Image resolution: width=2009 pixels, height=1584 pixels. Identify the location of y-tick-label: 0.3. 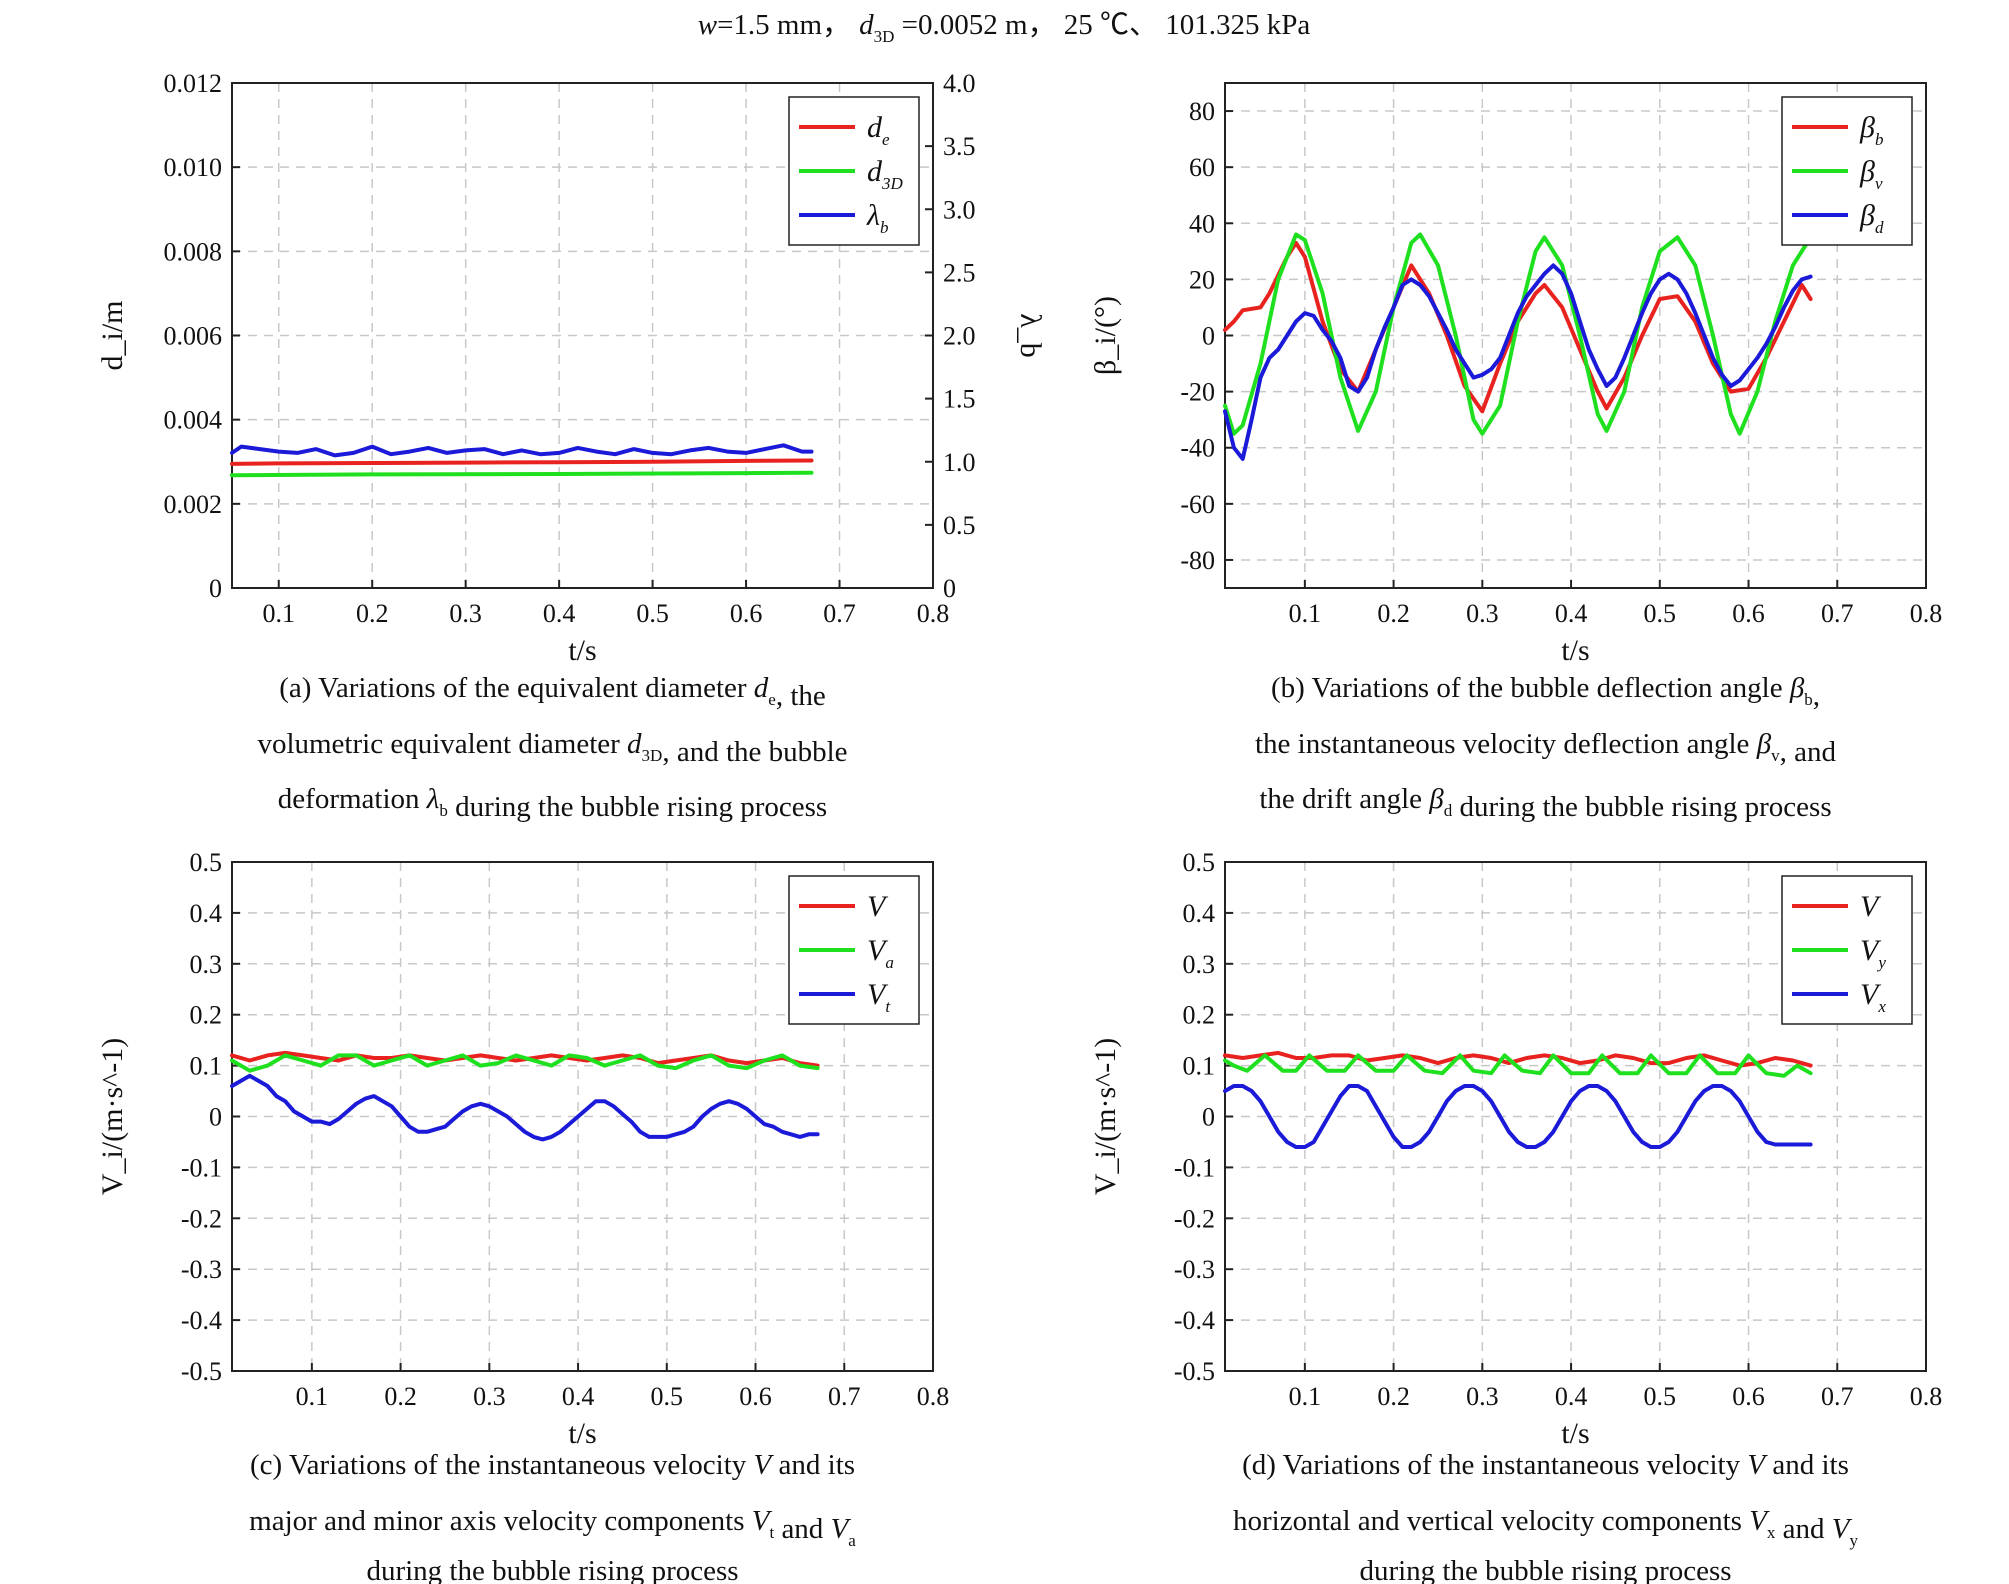
(1199, 964).